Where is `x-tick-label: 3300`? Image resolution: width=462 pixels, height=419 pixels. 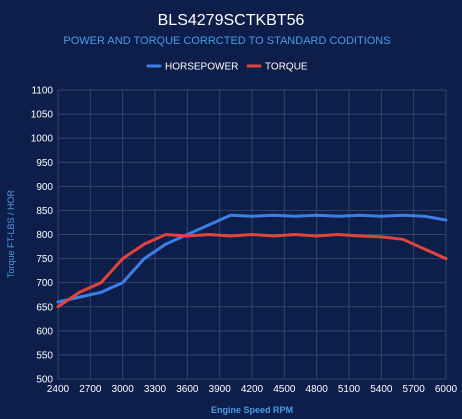 x-tick-label: 3300 is located at coordinates (155, 389).